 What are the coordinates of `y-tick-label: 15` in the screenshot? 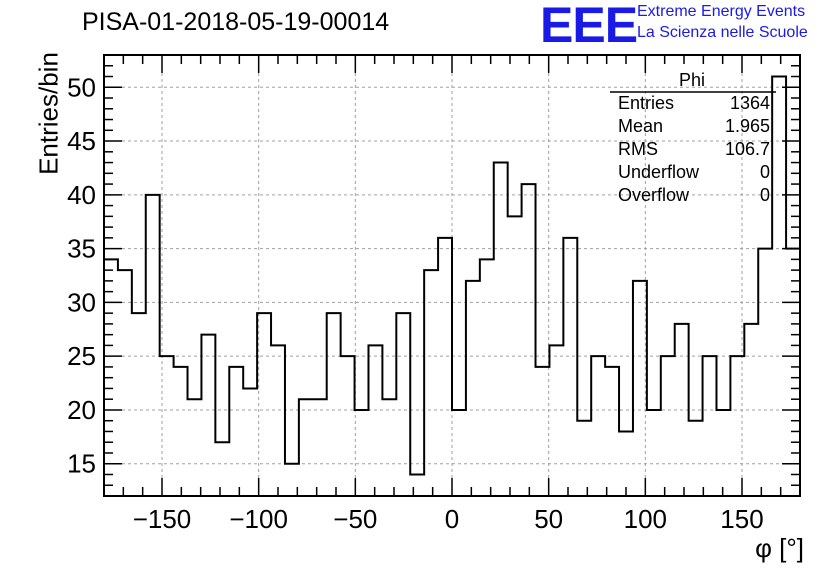 It's located at (81, 464).